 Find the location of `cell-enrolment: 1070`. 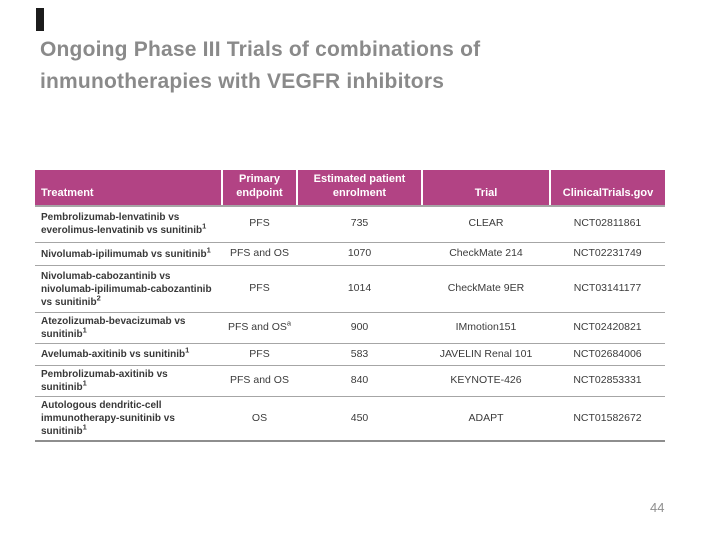

cell-enrolment: 1070 is located at coordinates (359, 254).